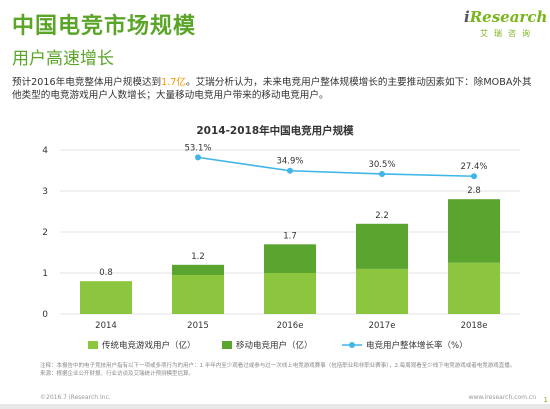  What do you see at coordinates (505, 27) in the screenshot?
I see `iresearch-logo: iResearch 艾瑞咨询` at bounding box center [505, 27].